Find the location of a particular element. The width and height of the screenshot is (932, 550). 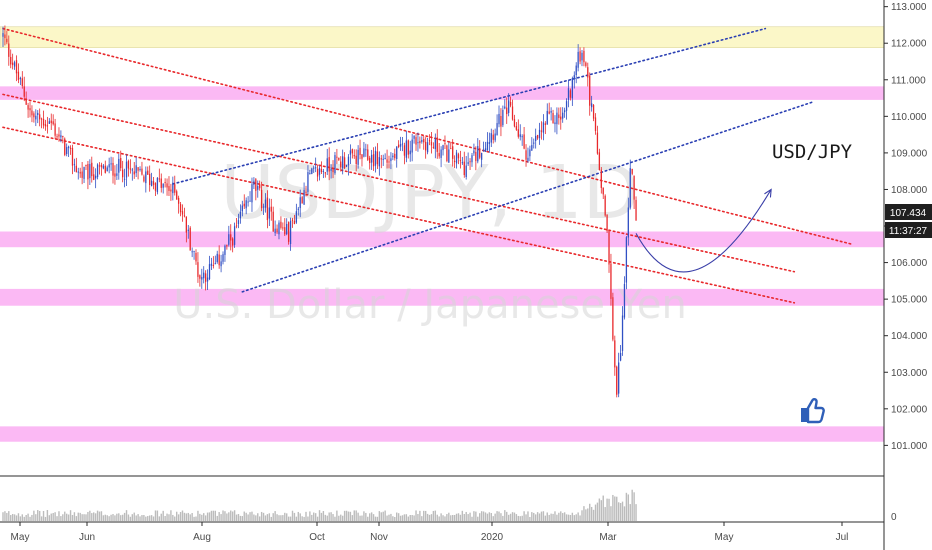

time-axis: May Jun Aug Oct Nov 2020 Mar May Jul is located at coordinates (430, 532).